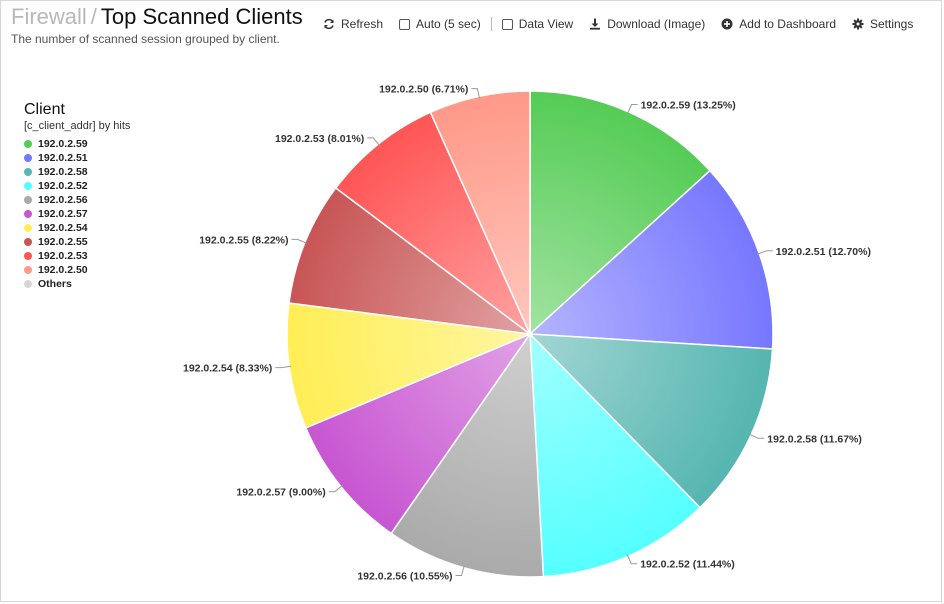 Image resolution: width=944 pixels, height=604 pixels. I want to click on legend-item: 192.0.2.54, so click(77, 228).